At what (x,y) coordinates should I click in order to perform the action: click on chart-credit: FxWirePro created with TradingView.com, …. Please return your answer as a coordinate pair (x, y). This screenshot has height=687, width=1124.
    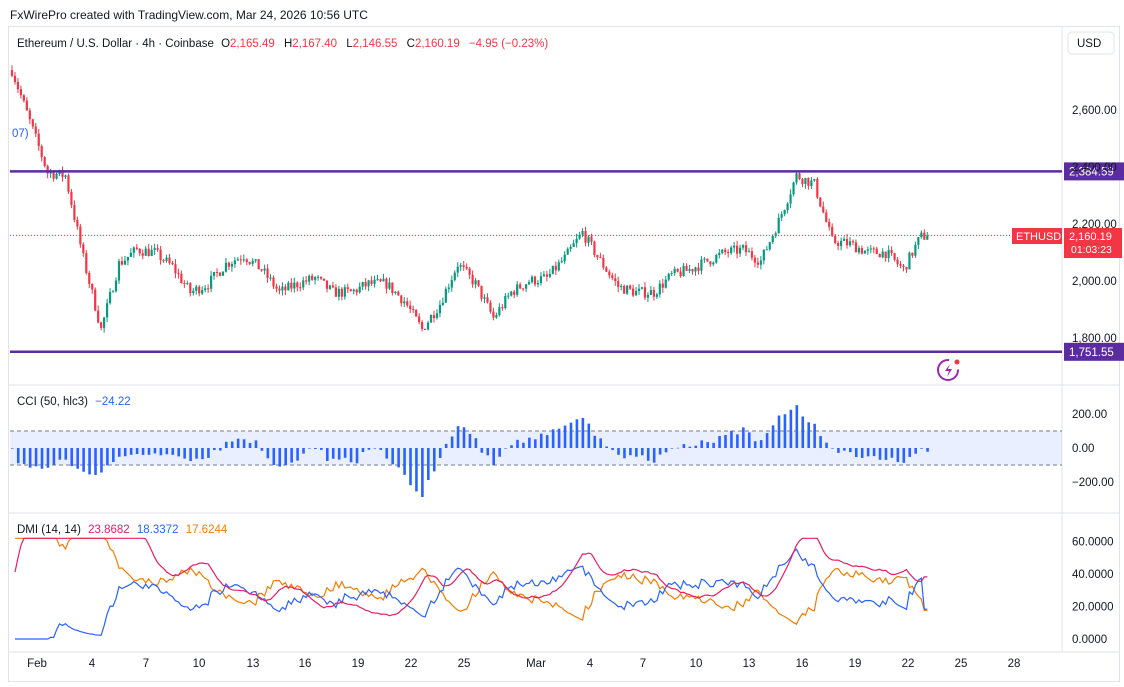
    Looking at the image, I should click on (189, 15).